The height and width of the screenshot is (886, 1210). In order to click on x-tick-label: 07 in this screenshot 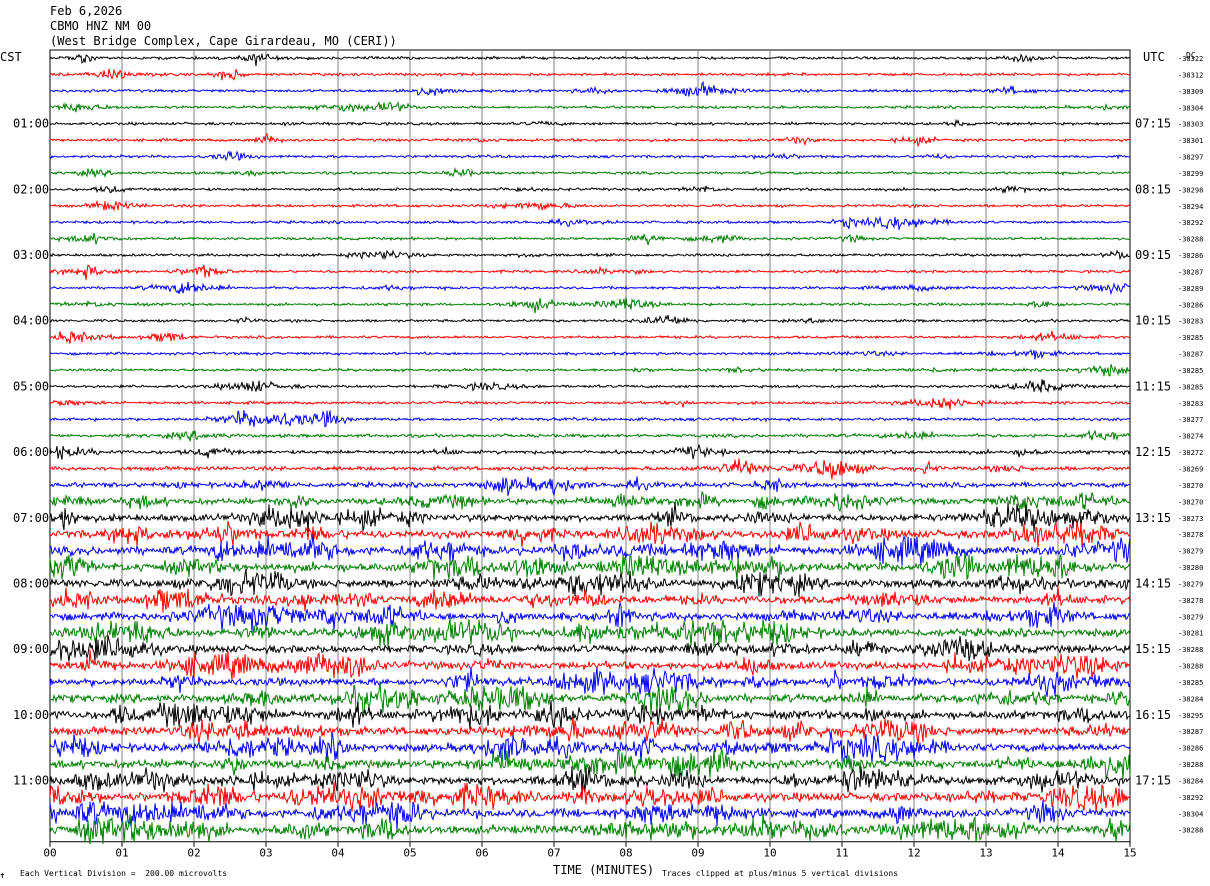, I will do `click(553, 853)`.